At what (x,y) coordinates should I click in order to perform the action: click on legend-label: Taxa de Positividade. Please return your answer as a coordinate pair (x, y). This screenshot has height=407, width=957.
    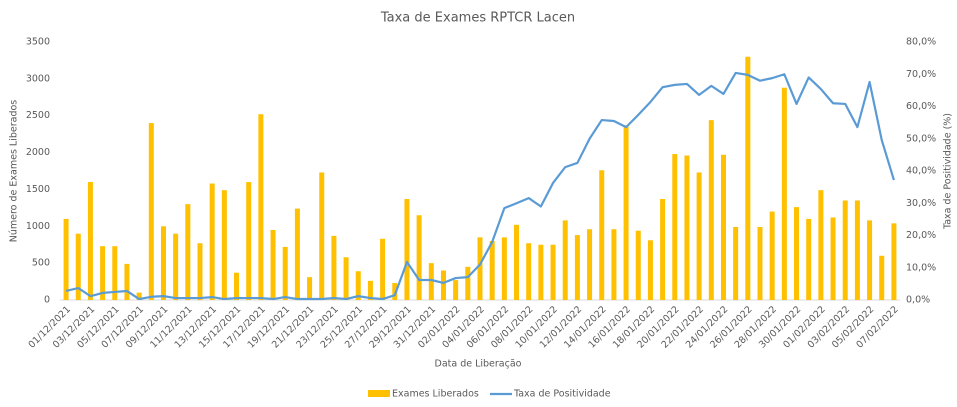
    Looking at the image, I should click on (562, 394).